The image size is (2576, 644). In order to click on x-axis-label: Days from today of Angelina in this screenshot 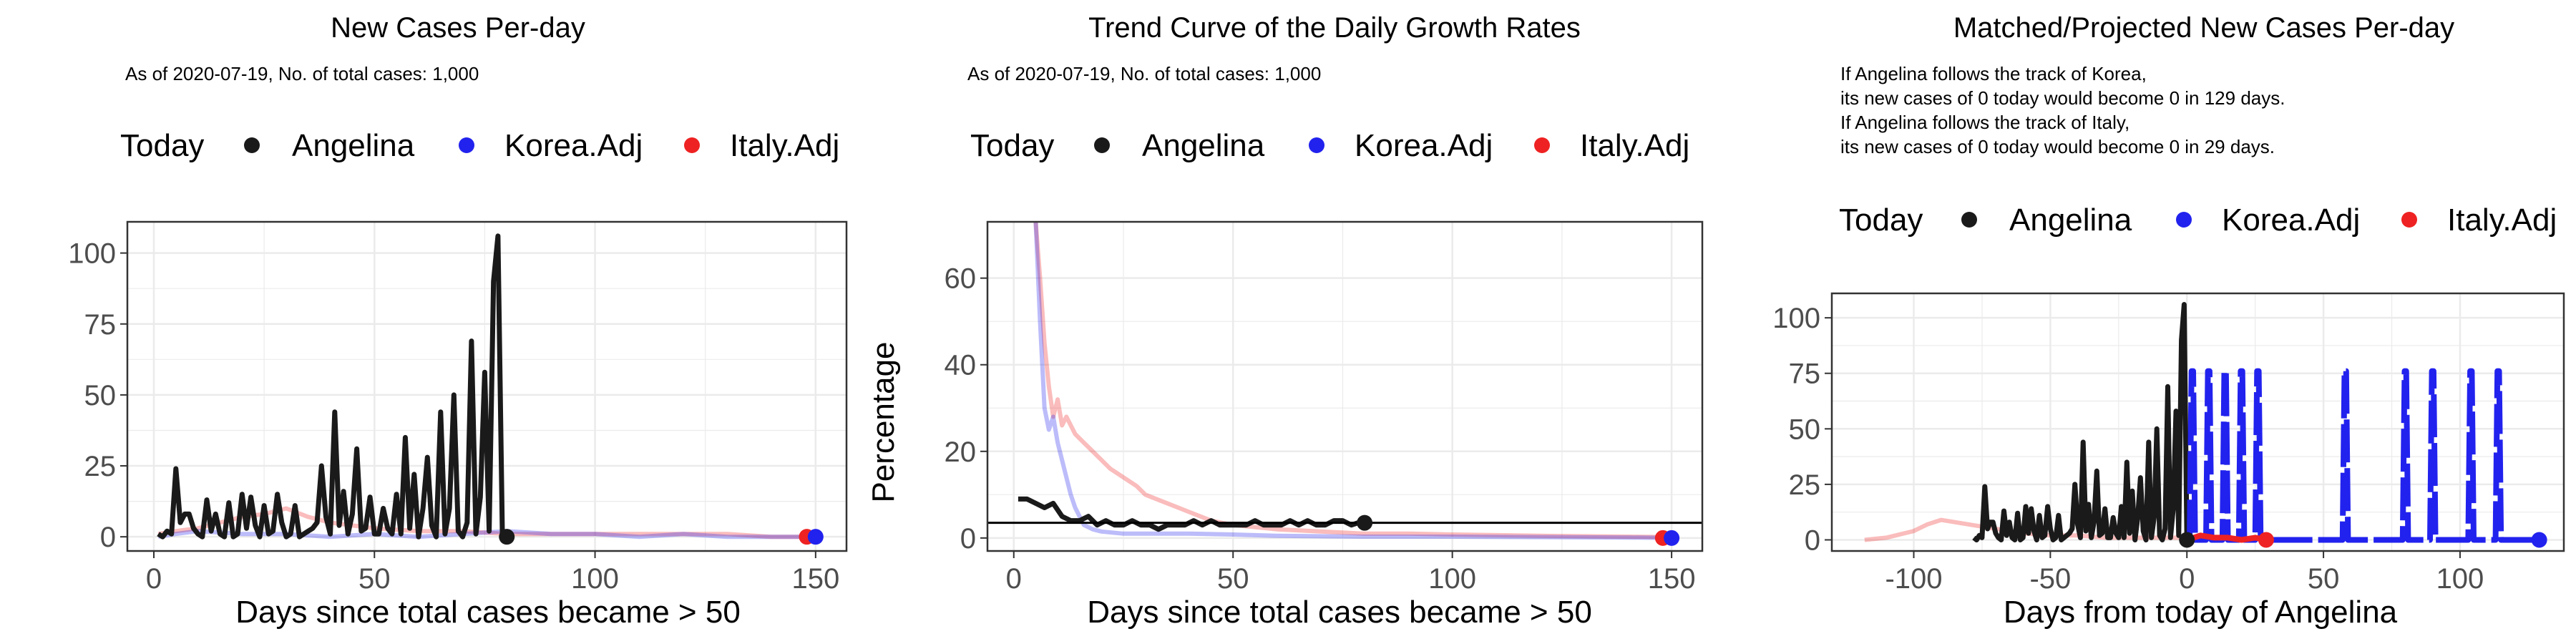, I will do `click(2201, 612)`.